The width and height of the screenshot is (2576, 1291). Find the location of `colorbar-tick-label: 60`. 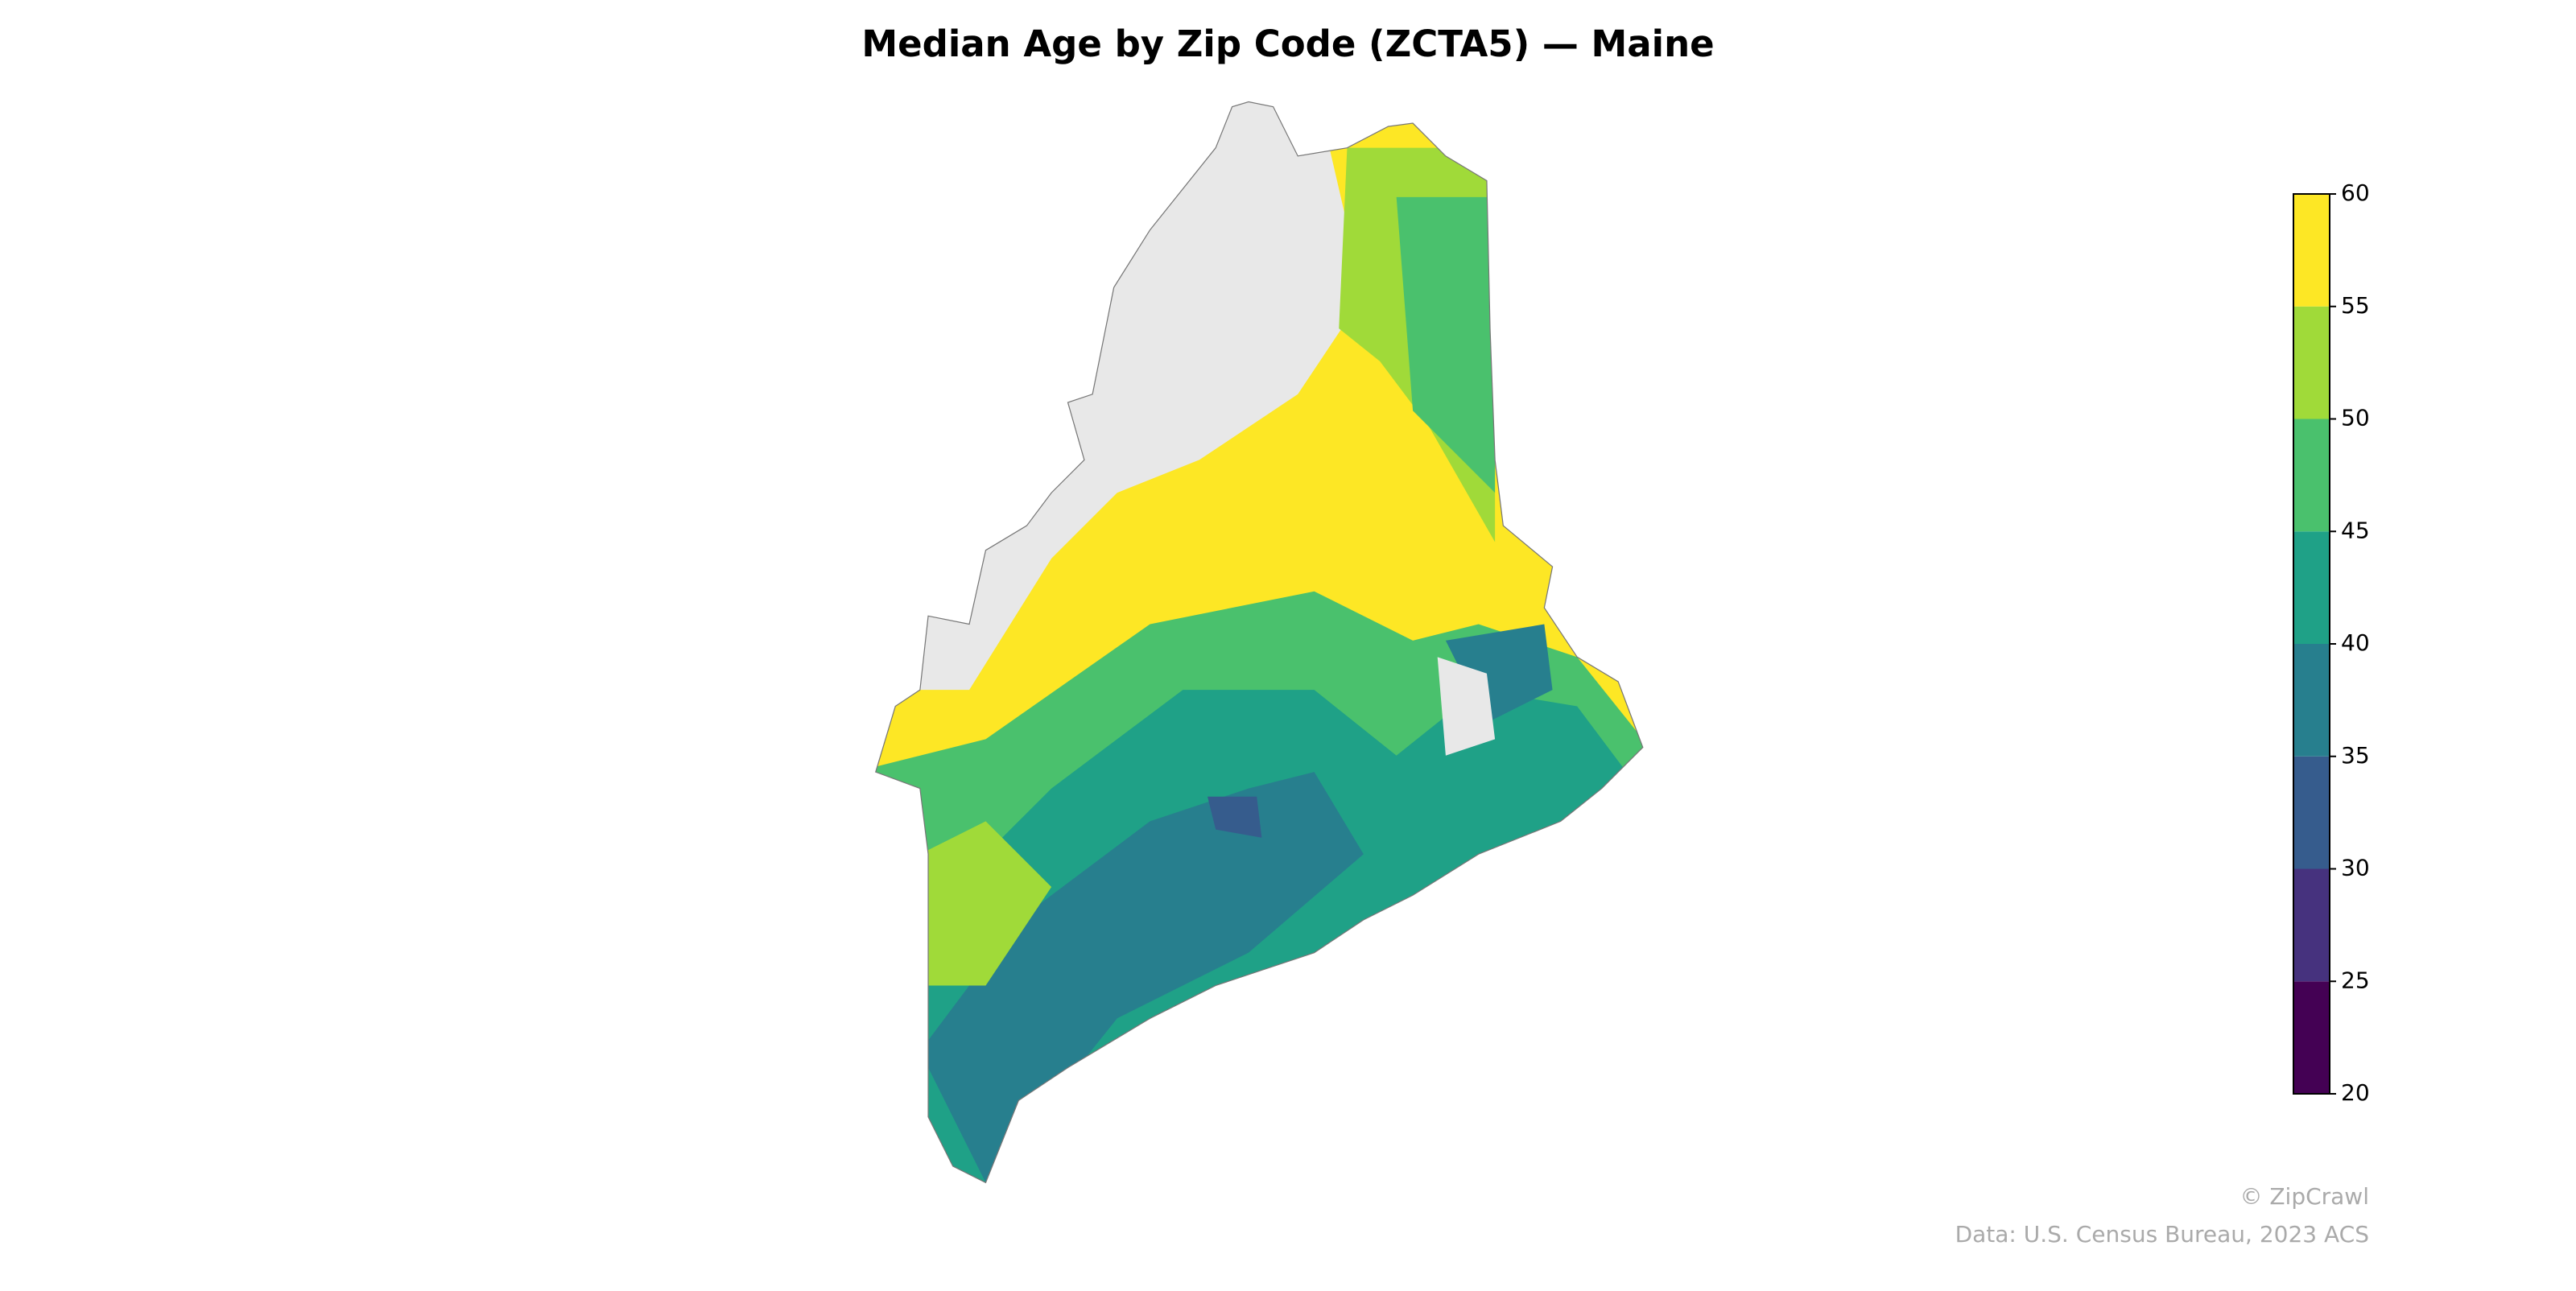

colorbar-tick-label: 60 is located at coordinates (2355, 192).